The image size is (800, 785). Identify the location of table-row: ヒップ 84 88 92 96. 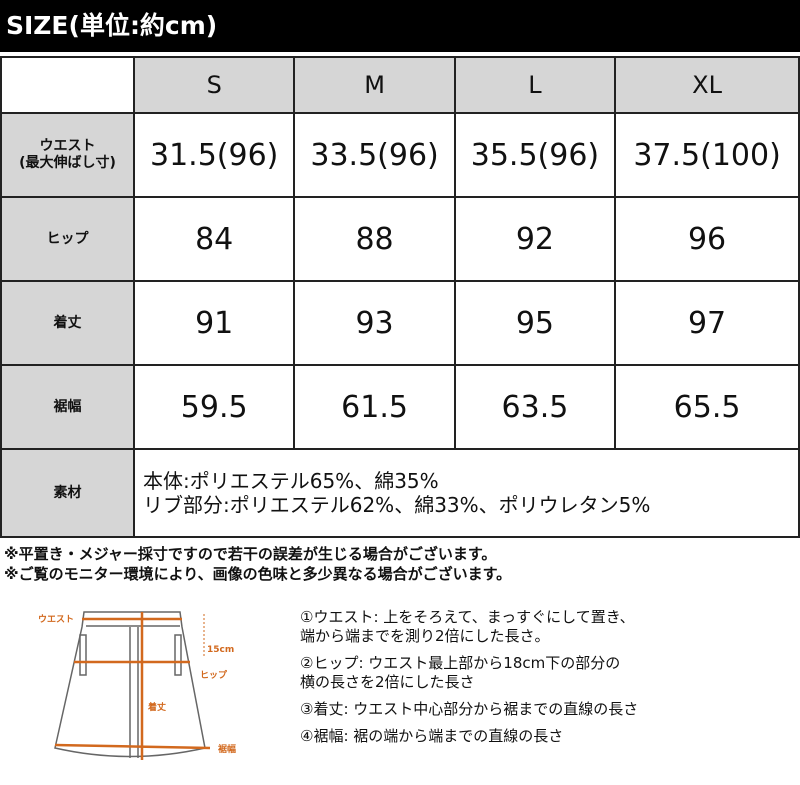
(400, 239).